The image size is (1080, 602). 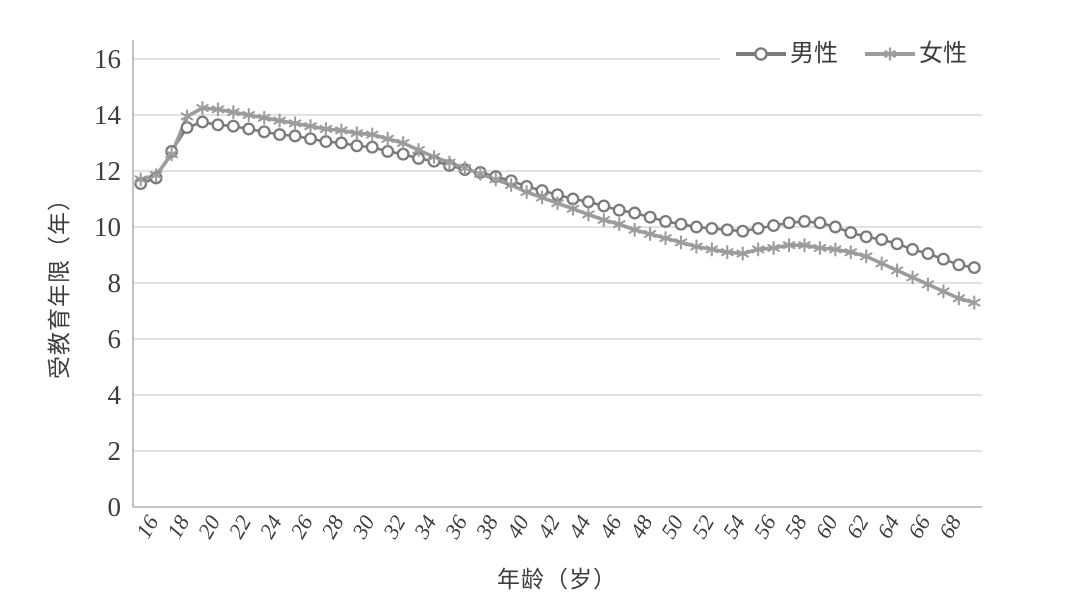 I want to click on x-tick-label: 32, so click(x=393, y=527).